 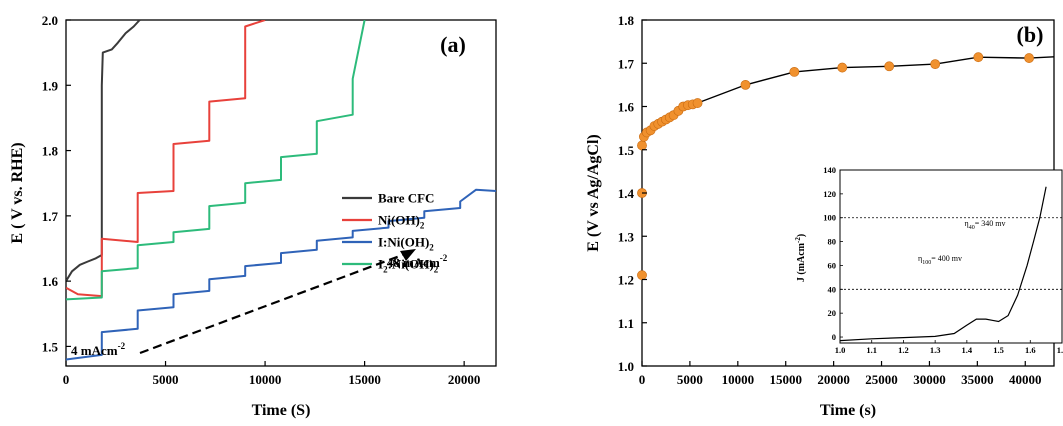 What do you see at coordinates (940, 260) in the screenshot?
I see `inset-annotation-eta100: η100= 400 mv` at bounding box center [940, 260].